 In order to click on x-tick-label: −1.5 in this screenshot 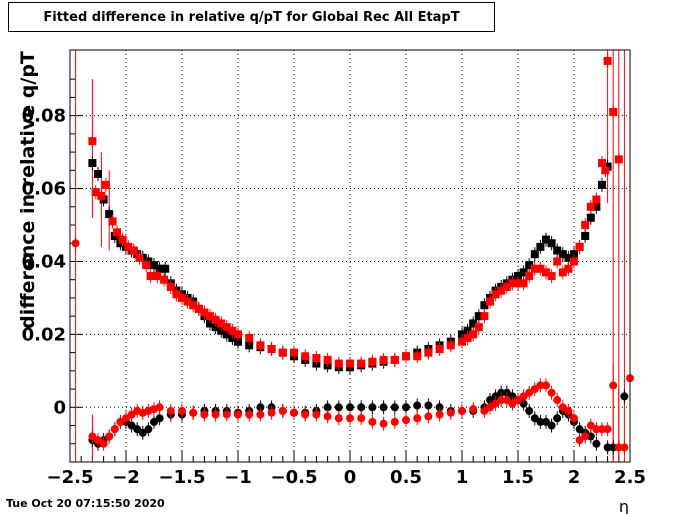, I will do `click(182, 477)`.